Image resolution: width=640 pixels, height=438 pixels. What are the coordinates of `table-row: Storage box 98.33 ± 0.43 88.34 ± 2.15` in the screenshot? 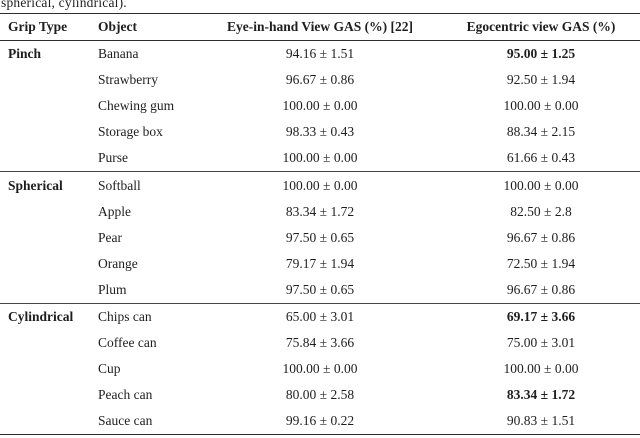 It's located at (320, 132).